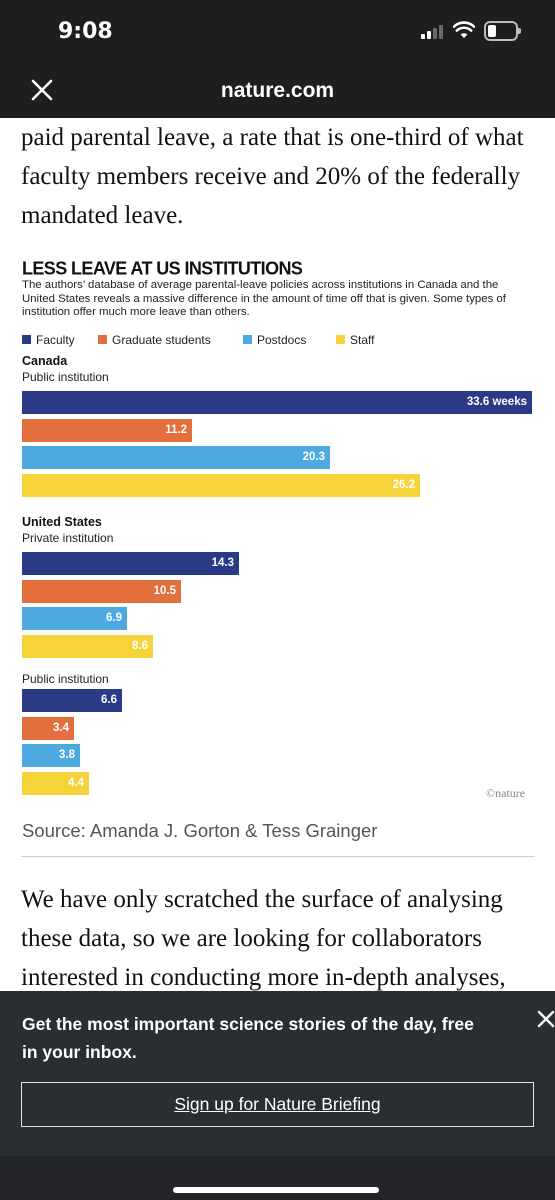 This screenshot has height=1200, width=555. Describe the element at coordinates (72, 700) in the screenshot. I see `bar-faculty: 6.6` at that location.